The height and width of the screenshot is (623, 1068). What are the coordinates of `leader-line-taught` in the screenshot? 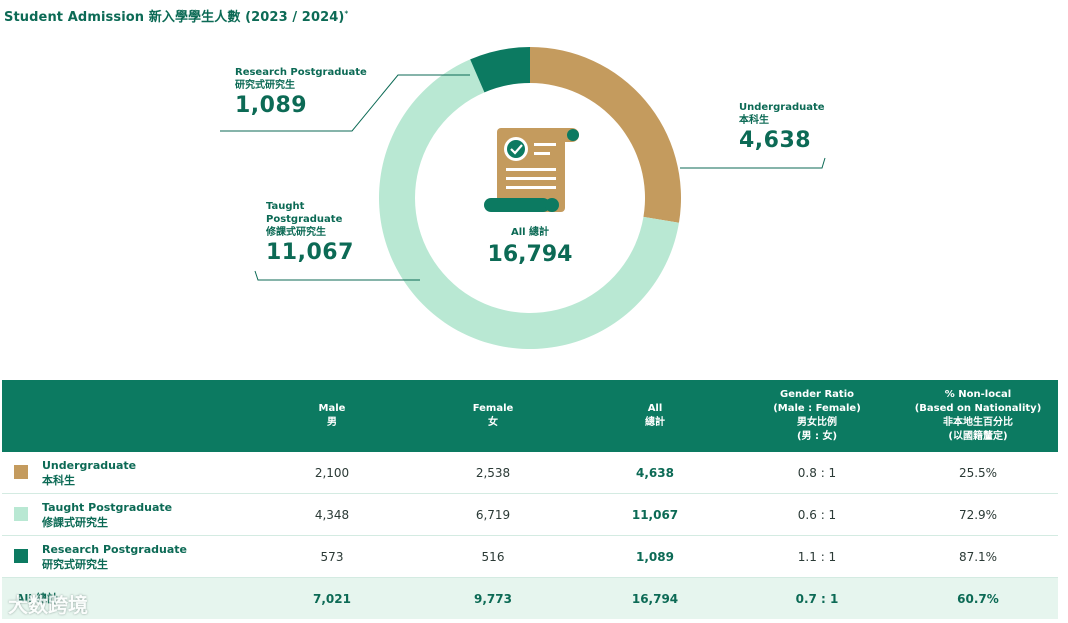 It's located at (337, 275).